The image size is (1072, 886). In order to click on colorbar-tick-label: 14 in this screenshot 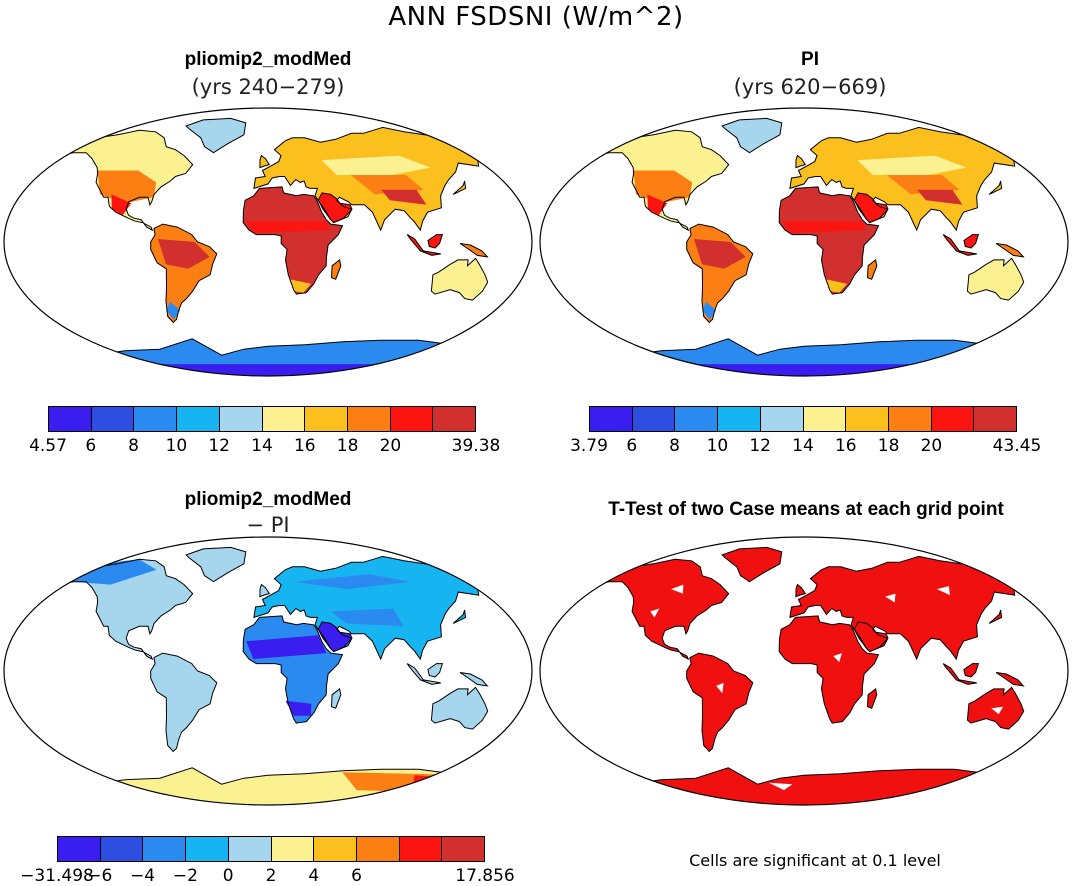, I will do `click(803, 446)`.